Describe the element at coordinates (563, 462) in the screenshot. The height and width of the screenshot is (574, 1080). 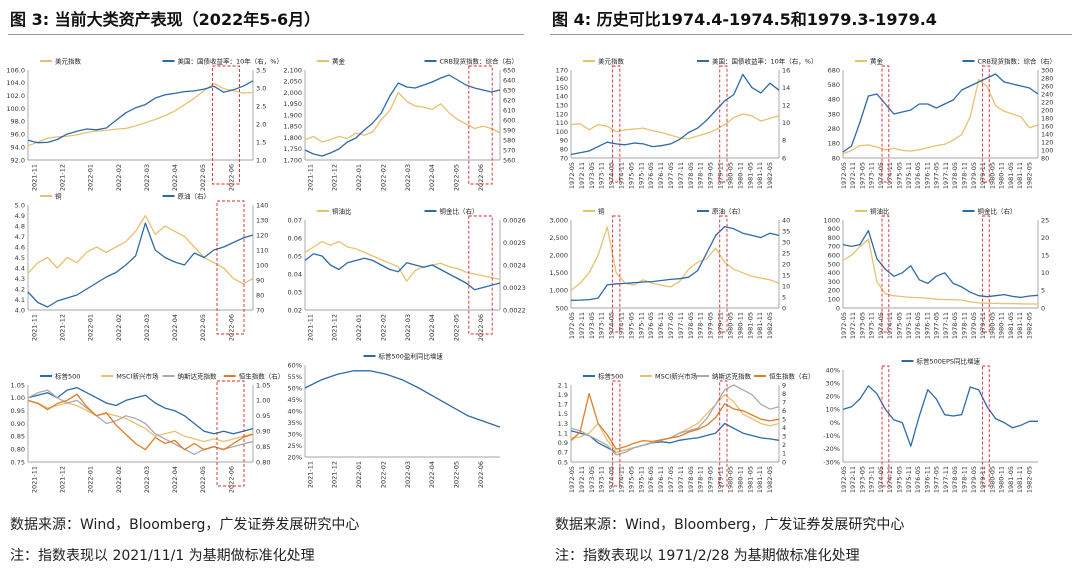
I see `y-tick-label: 0.5` at that location.